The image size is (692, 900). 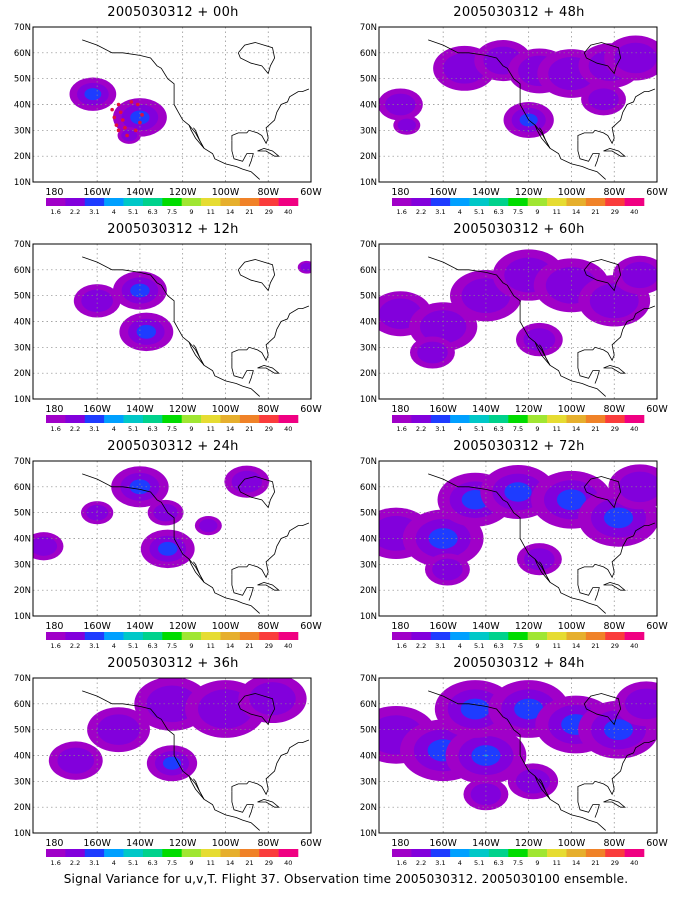 I want to click on y-tick-label: 70N, so click(x=368, y=462).